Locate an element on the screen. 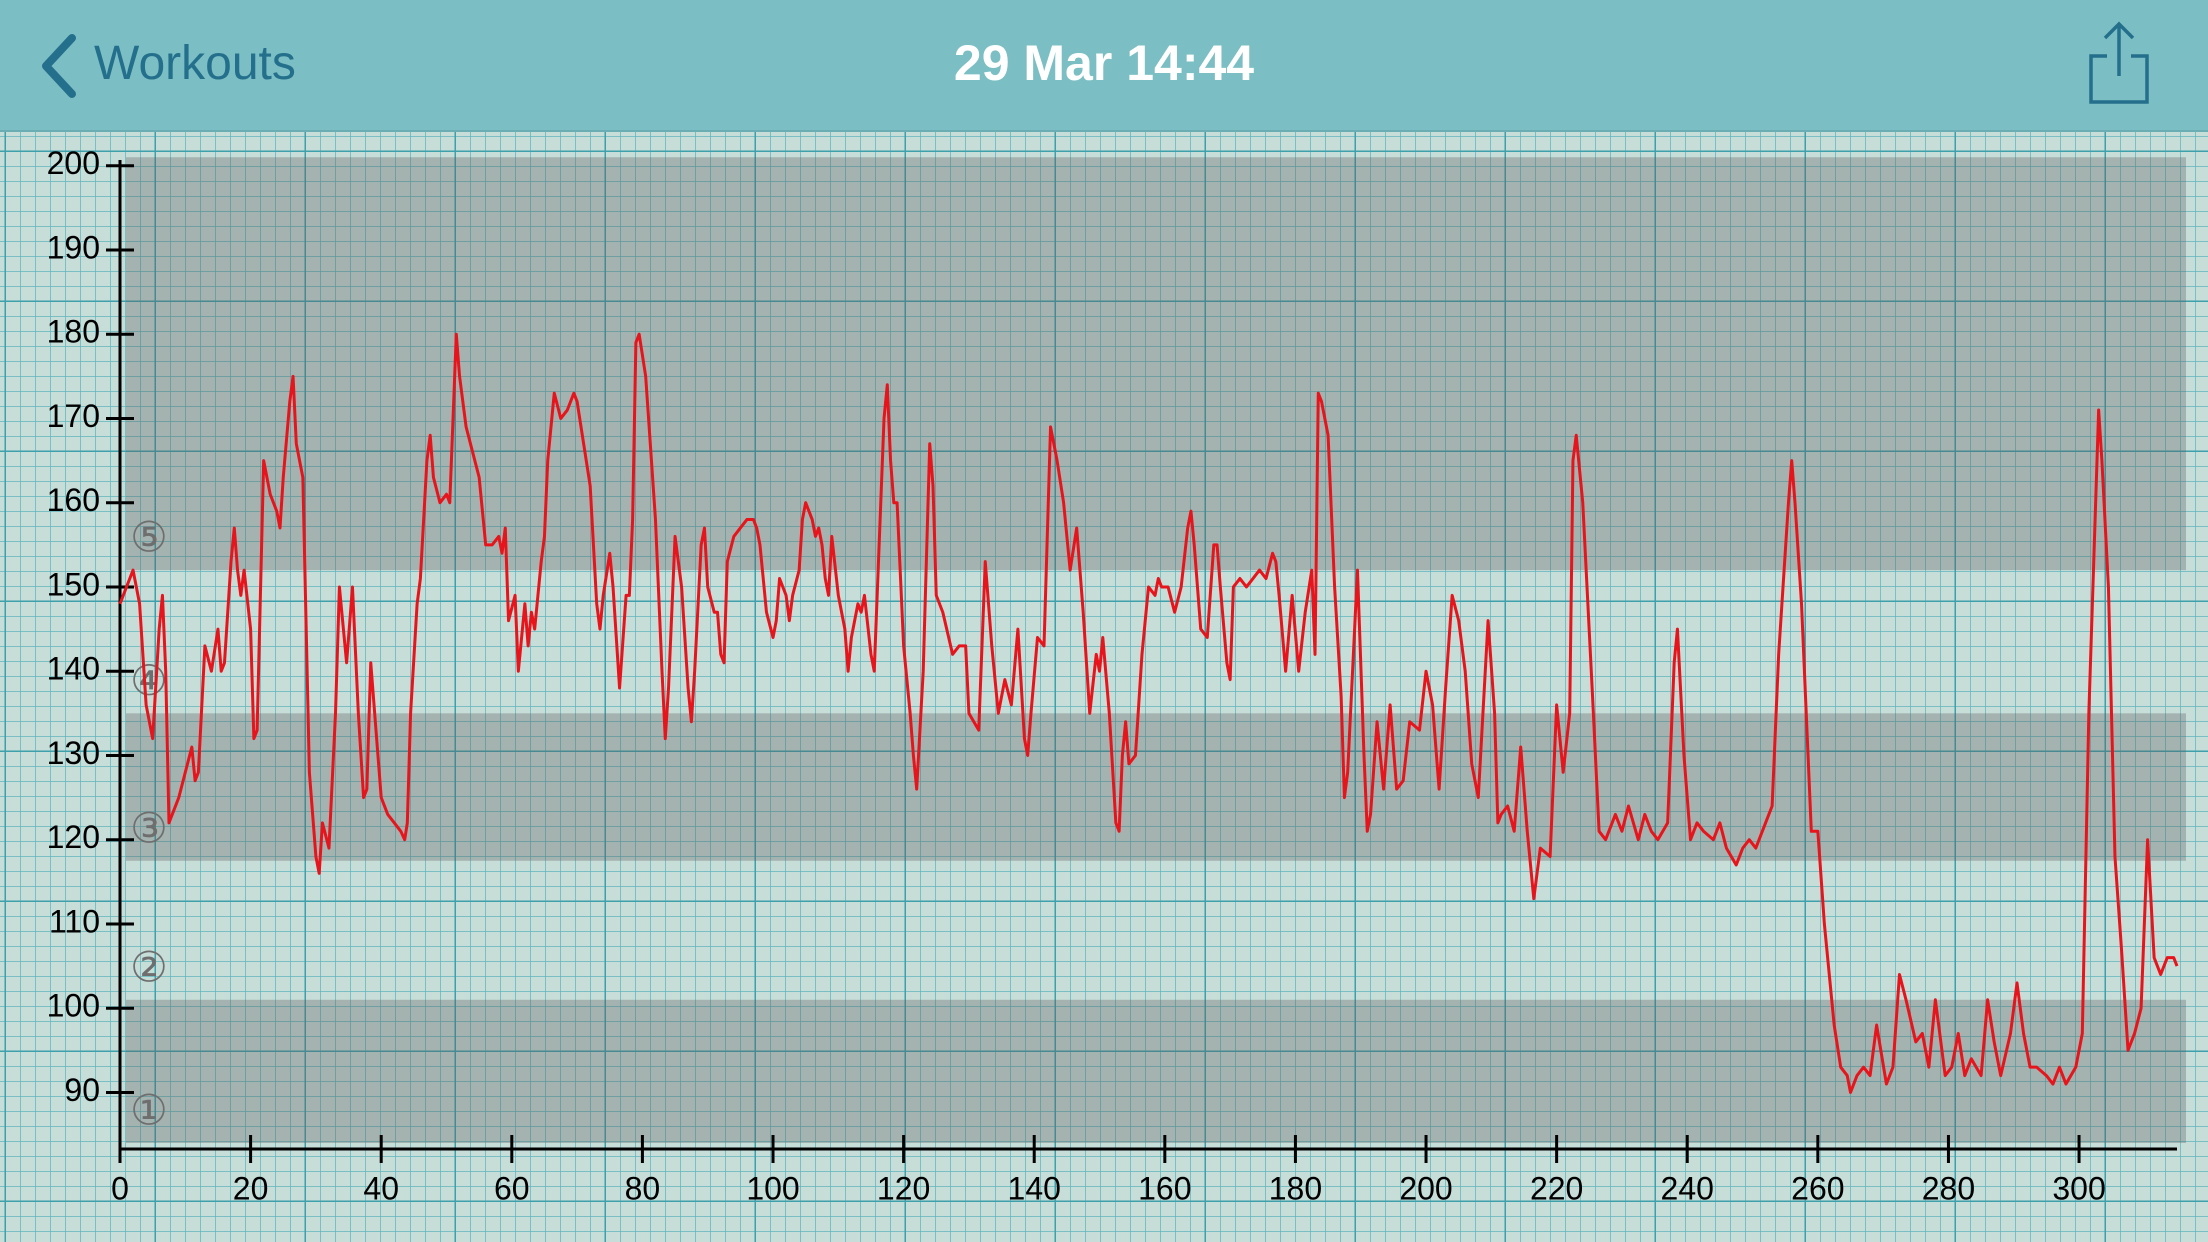 The image size is (2208, 1242). x-tick-label: 300 is located at coordinates (2078, 1188).